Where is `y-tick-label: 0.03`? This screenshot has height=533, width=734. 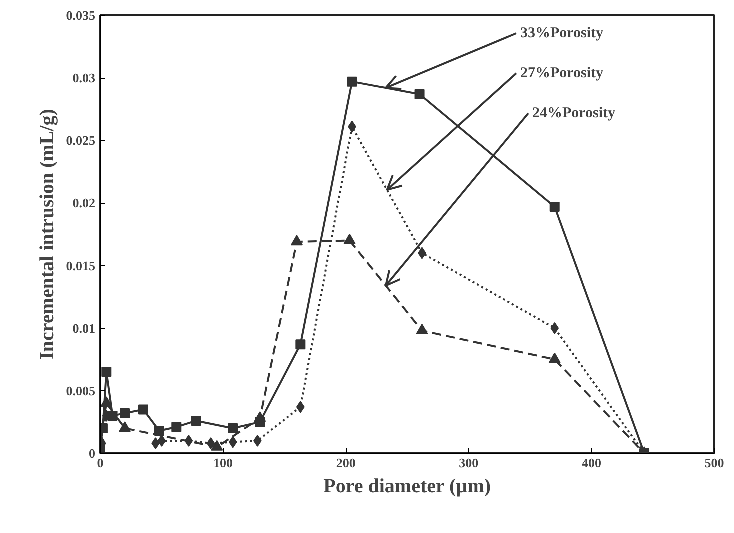
y-tick-label: 0.03 is located at coordinates (84, 78).